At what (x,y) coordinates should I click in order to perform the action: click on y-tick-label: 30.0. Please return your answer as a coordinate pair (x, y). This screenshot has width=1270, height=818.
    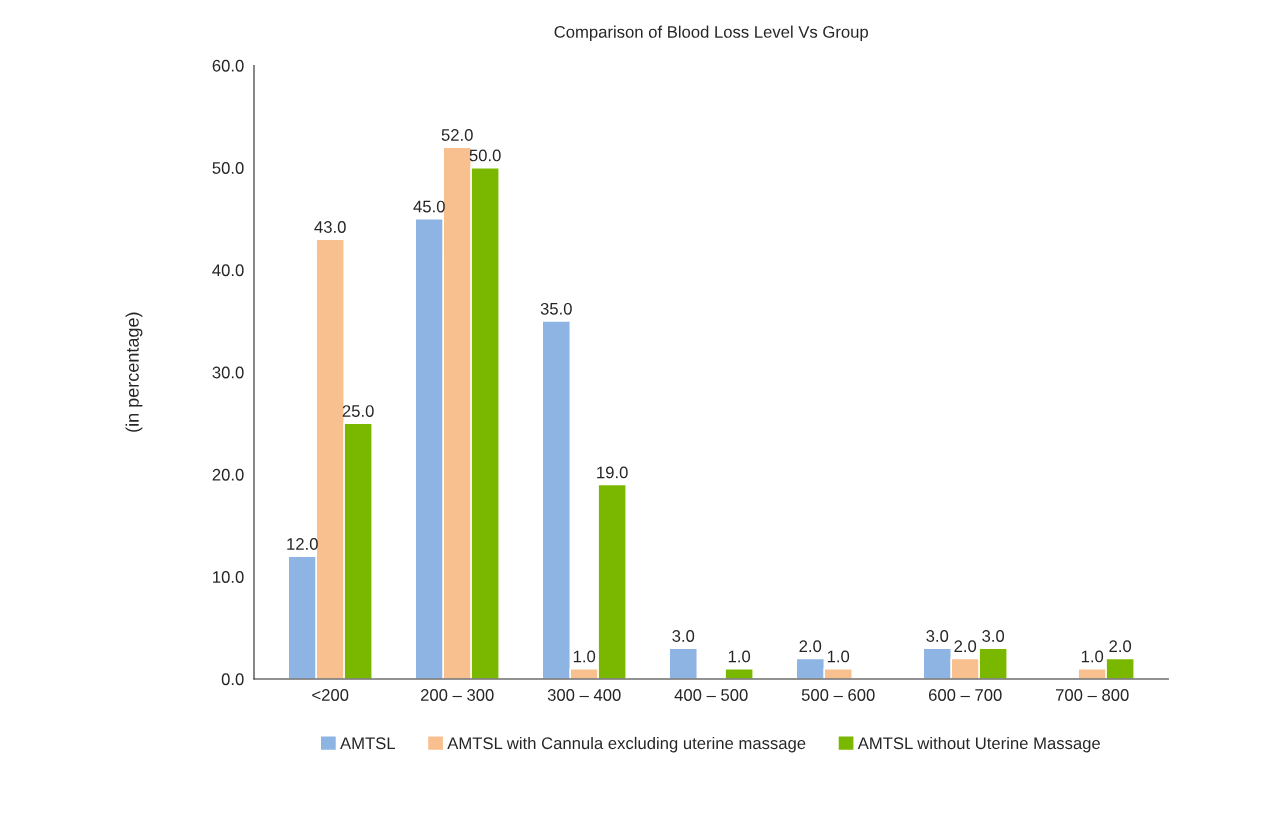
    Looking at the image, I should click on (228, 372).